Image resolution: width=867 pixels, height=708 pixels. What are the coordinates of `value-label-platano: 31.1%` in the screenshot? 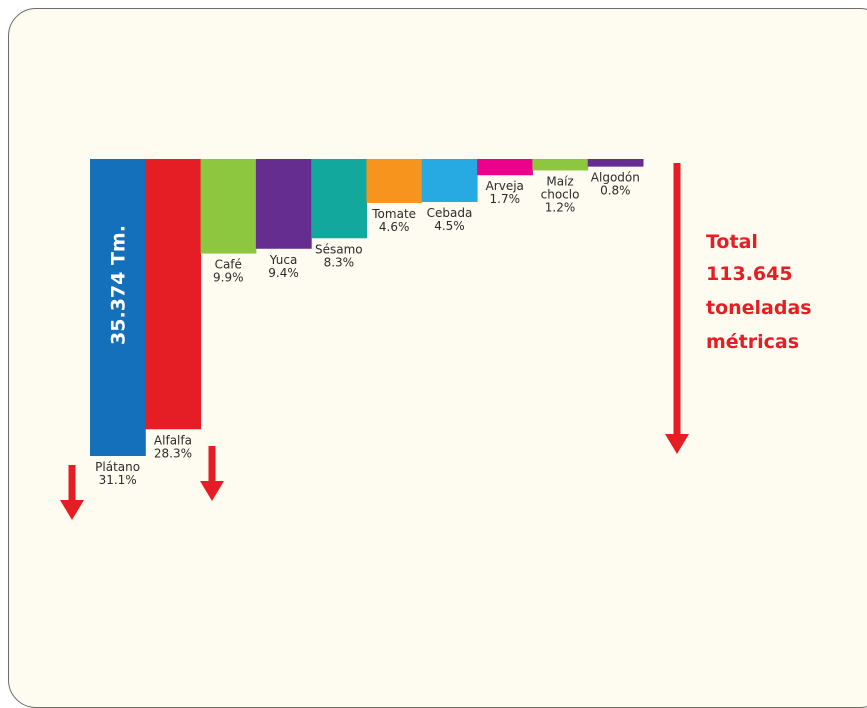 It's located at (118, 480).